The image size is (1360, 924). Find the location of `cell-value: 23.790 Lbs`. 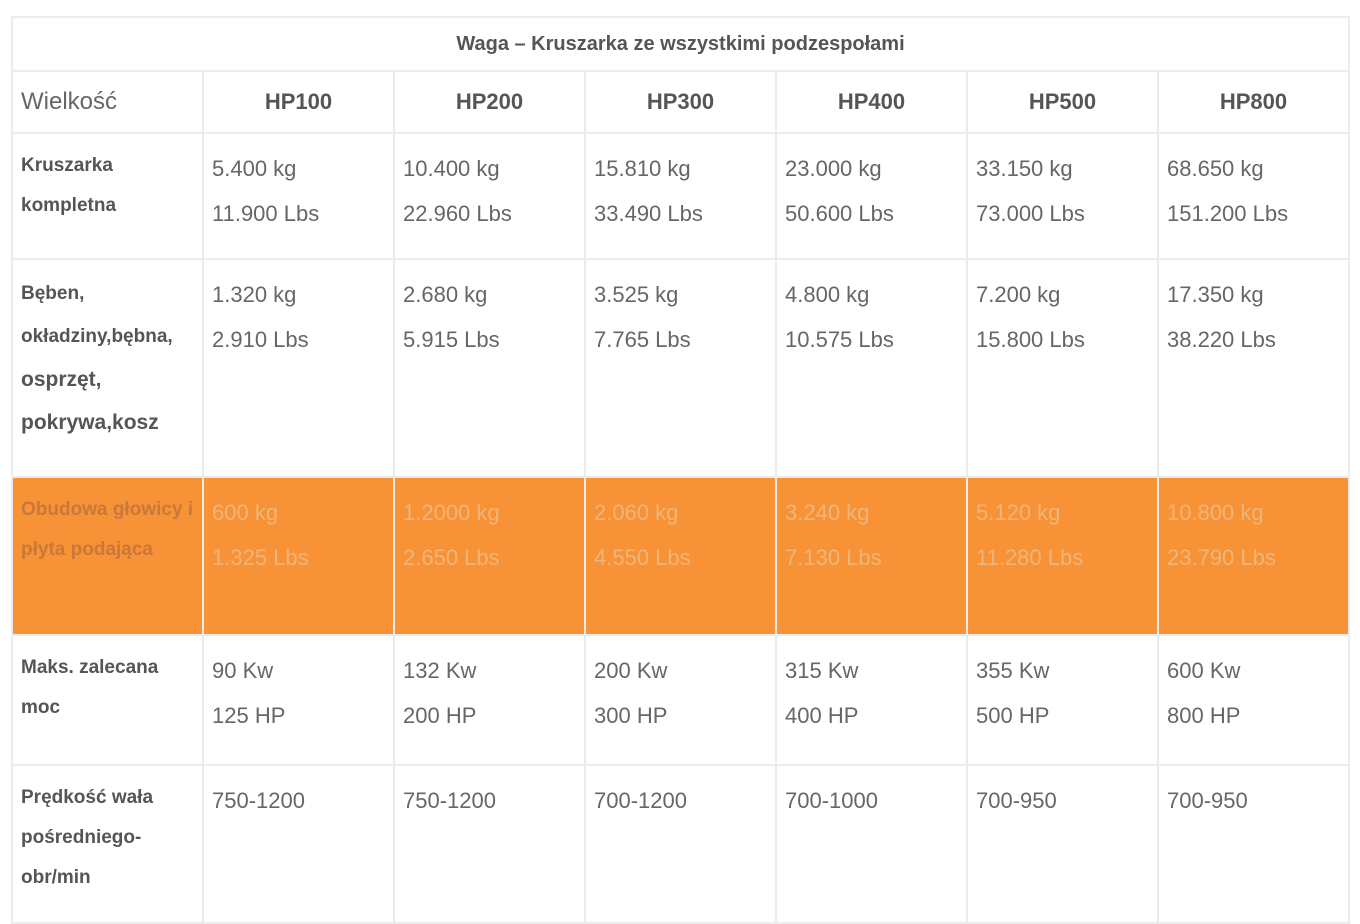

cell-value: 23.790 Lbs is located at coordinates (1221, 557).